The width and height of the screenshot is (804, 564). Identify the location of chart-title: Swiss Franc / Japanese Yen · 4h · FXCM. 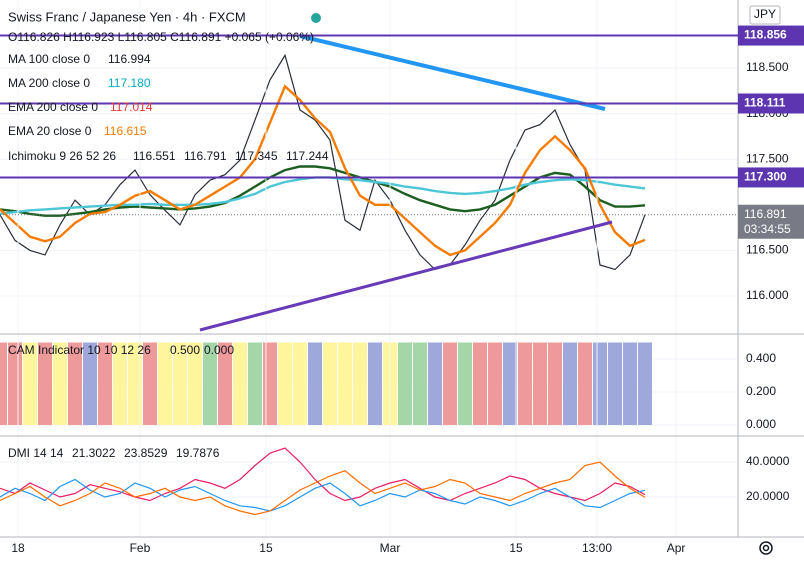
(127, 16).